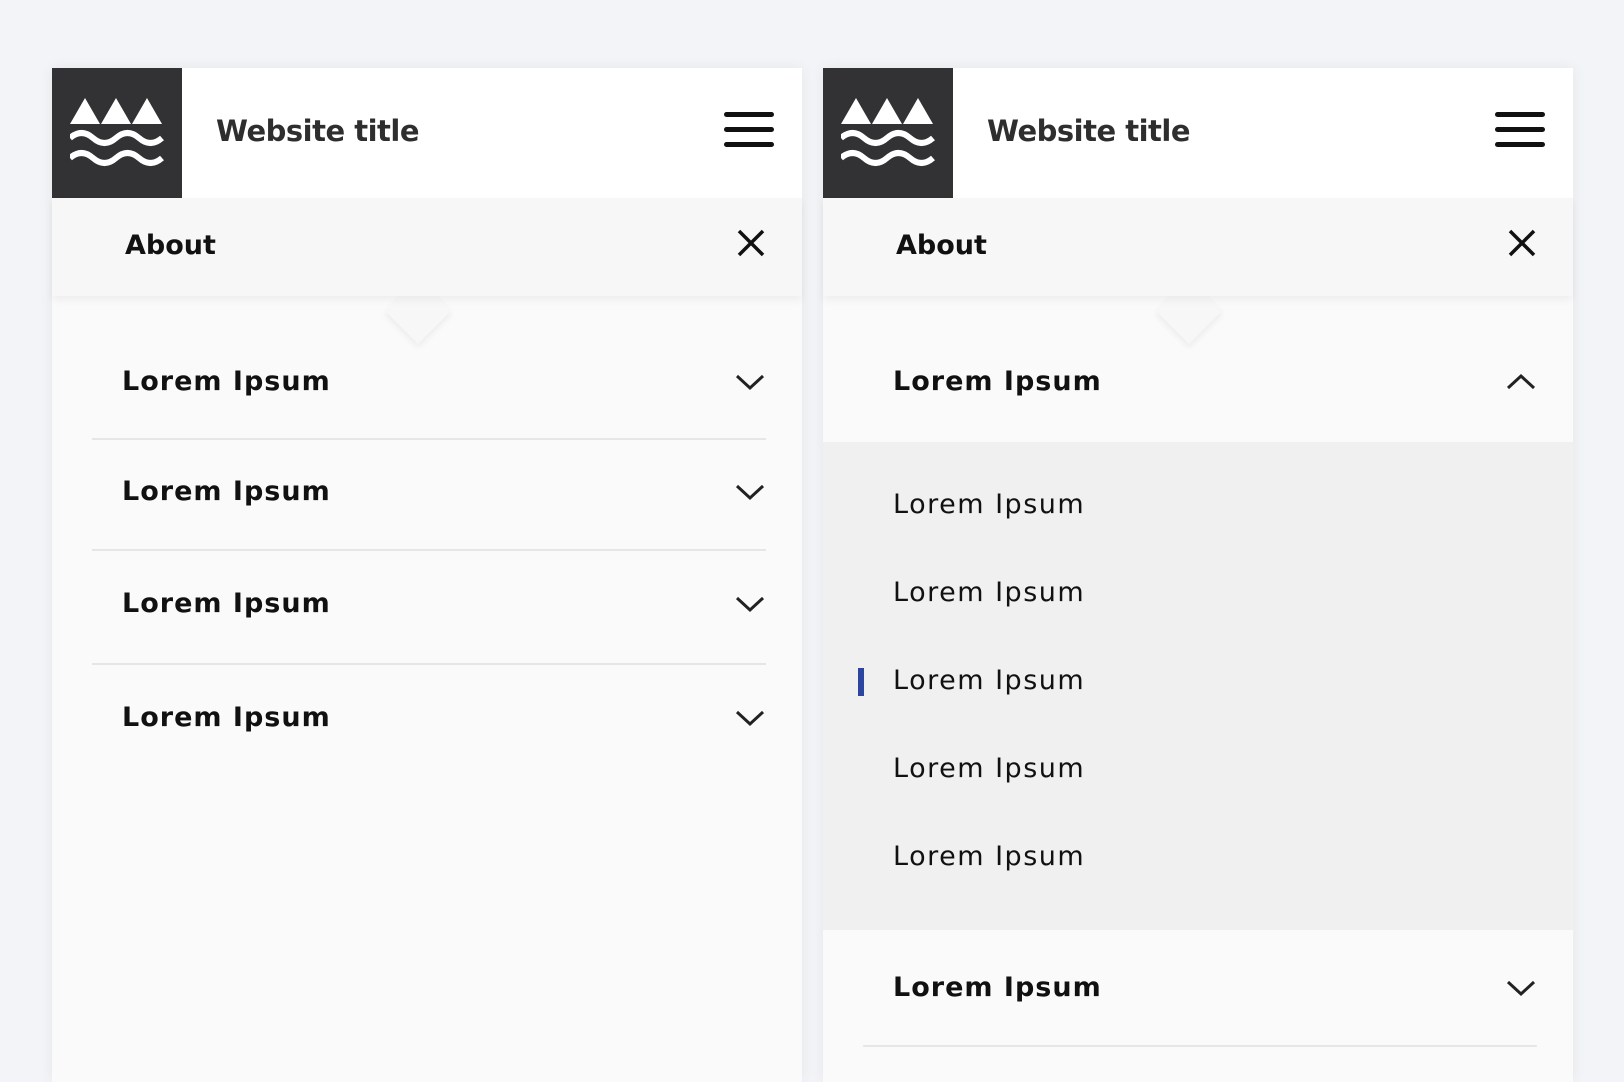 This screenshot has height=1082, width=1624. I want to click on chevron-up-icon, so click(1521, 382).